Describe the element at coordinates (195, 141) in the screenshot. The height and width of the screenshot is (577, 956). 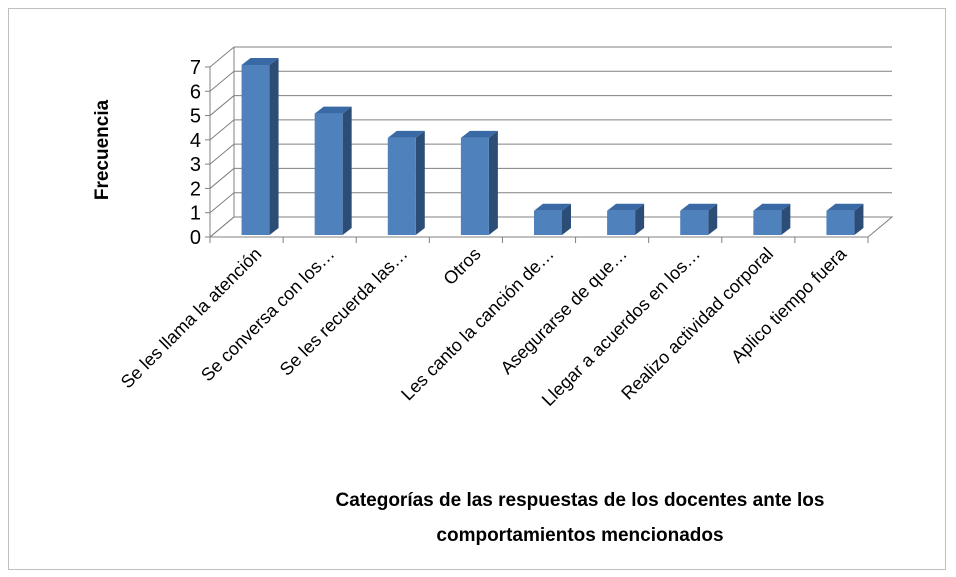
I see `y-tick-label: 4` at that location.